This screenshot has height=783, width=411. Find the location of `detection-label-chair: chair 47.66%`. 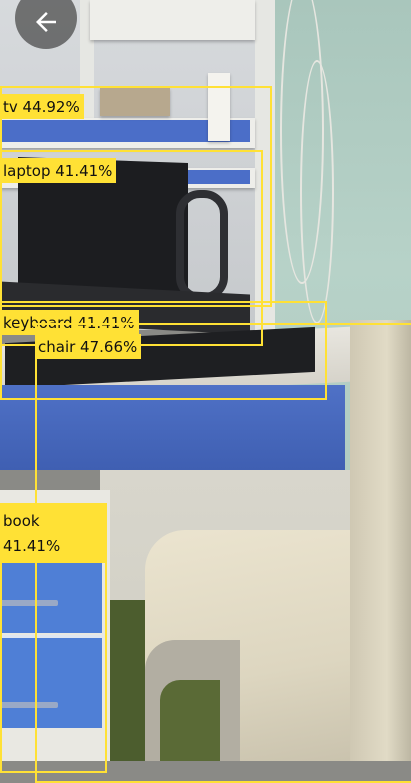

detection-label-chair: chair 47.66% is located at coordinates (88, 346).